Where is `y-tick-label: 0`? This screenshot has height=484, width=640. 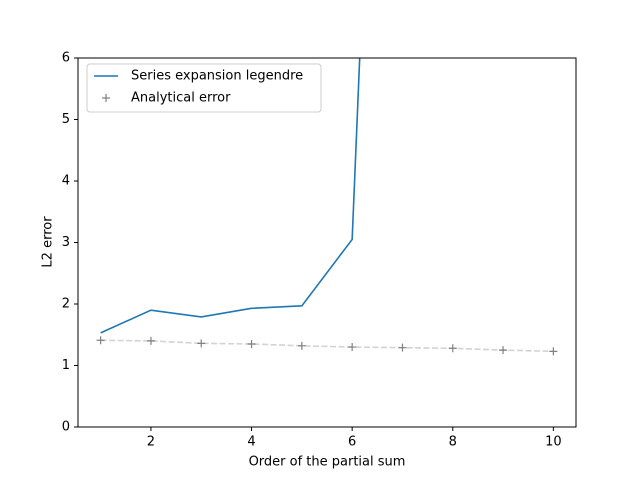 y-tick-label: 0 is located at coordinates (66, 427).